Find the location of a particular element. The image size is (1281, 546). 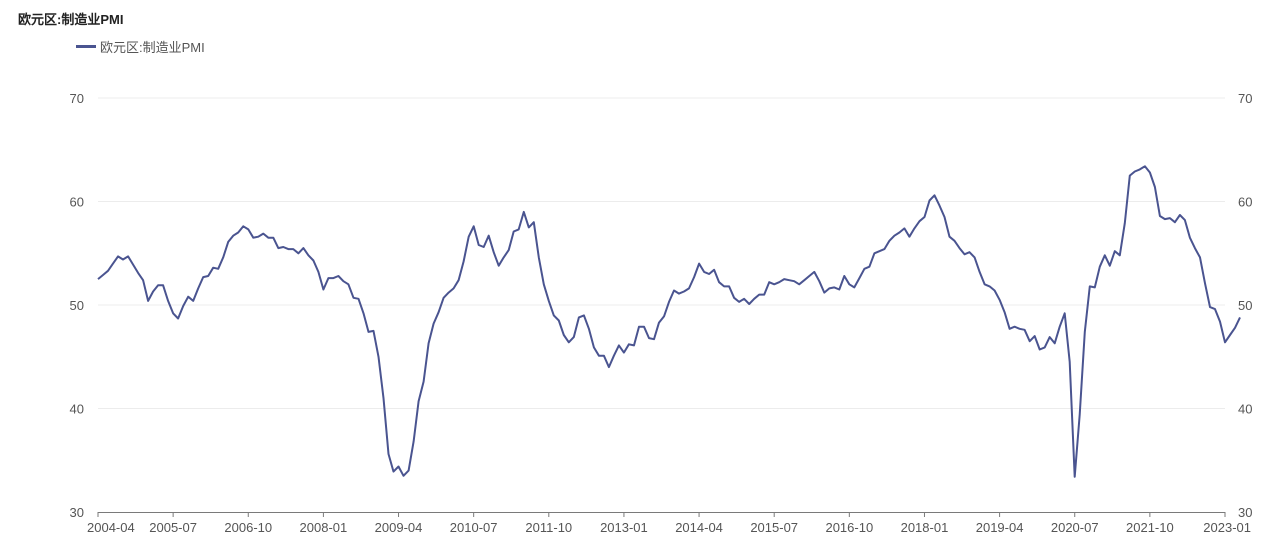

y-tick-label-right: 40 is located at coordinates (1245, 409).